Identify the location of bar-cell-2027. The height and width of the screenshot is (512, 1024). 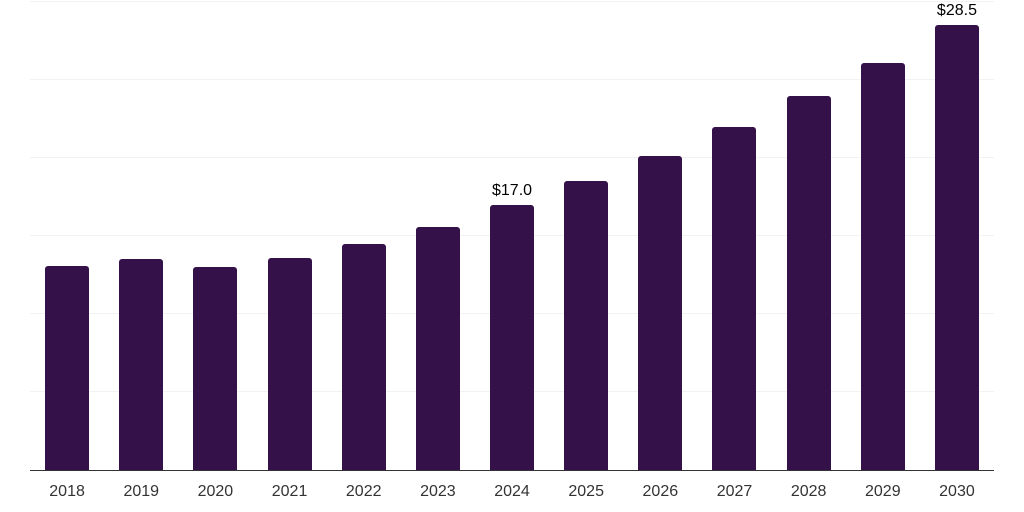
(734, 236).